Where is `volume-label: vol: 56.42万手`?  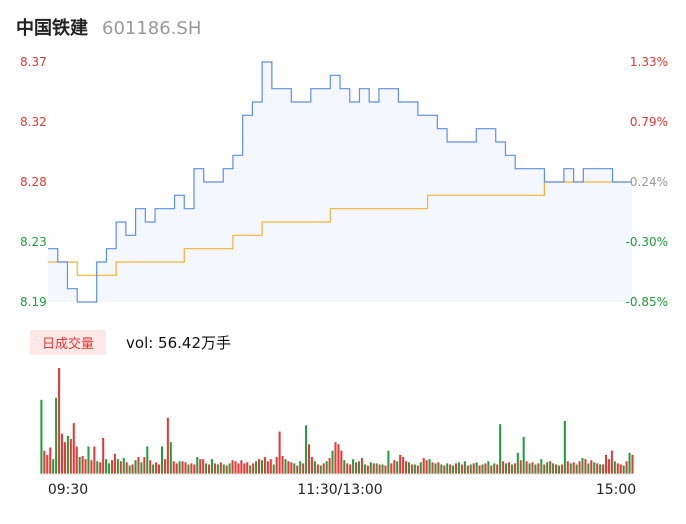
volume-label: vol: 56.42万手 is located at coordinates (179, 343).